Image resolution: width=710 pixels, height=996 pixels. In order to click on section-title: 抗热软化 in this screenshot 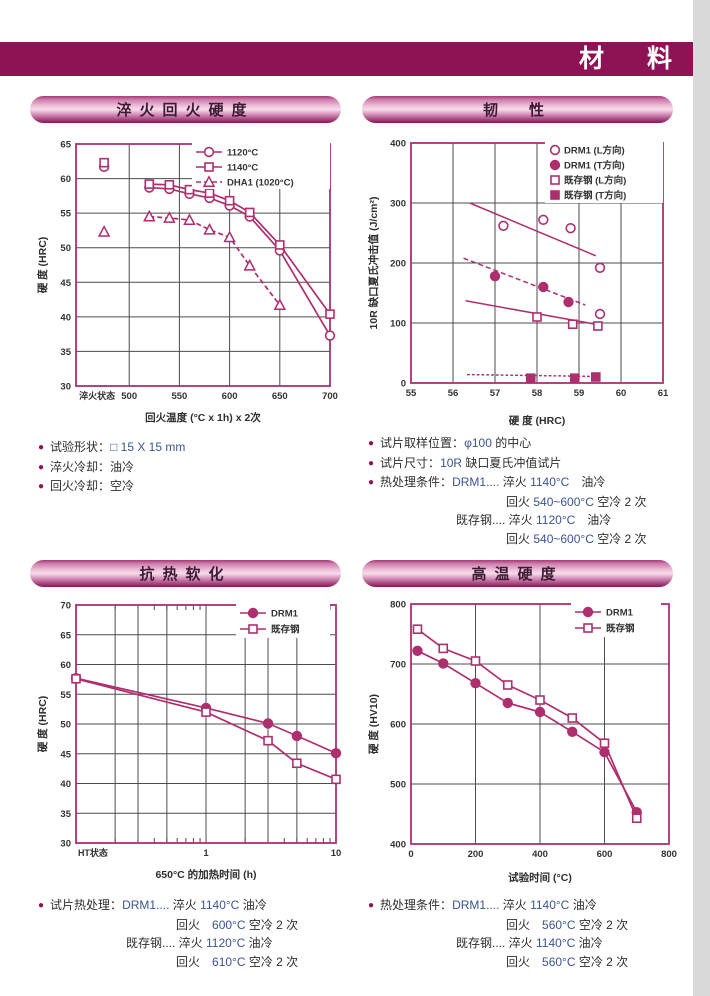, I will do `click(185, 574)`.